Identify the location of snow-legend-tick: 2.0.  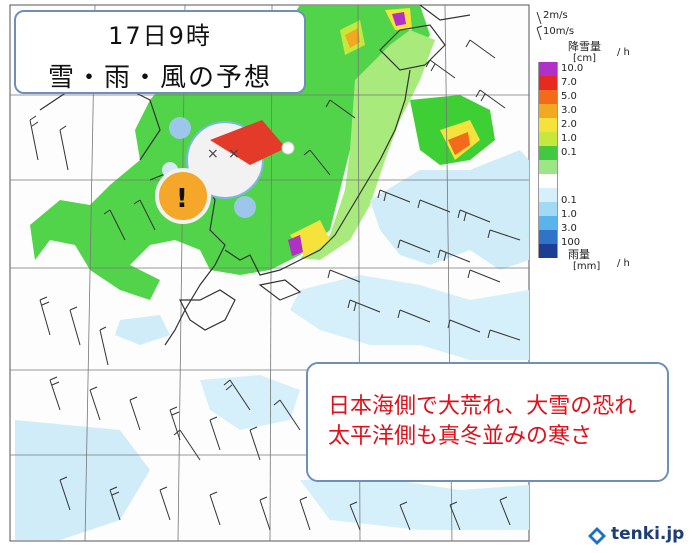
(569, 124).